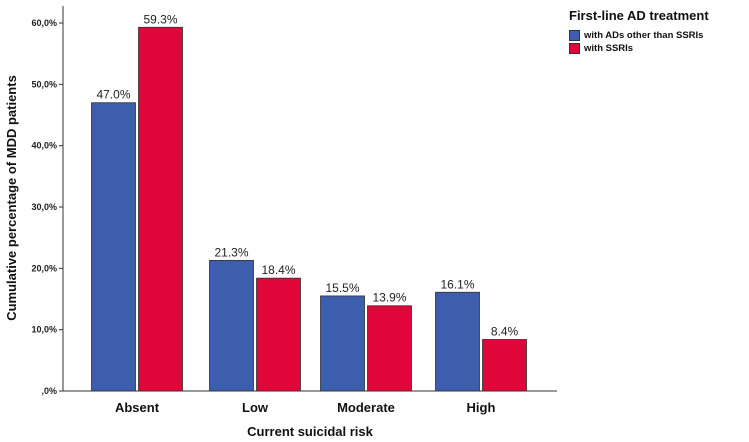 The width and height of the screenshot is (749, 442). What do you see at coordinates (609, 48) in the screenshot?
I see `legend-label-ssris: with SSRIs` at bounding box center [609, 48].